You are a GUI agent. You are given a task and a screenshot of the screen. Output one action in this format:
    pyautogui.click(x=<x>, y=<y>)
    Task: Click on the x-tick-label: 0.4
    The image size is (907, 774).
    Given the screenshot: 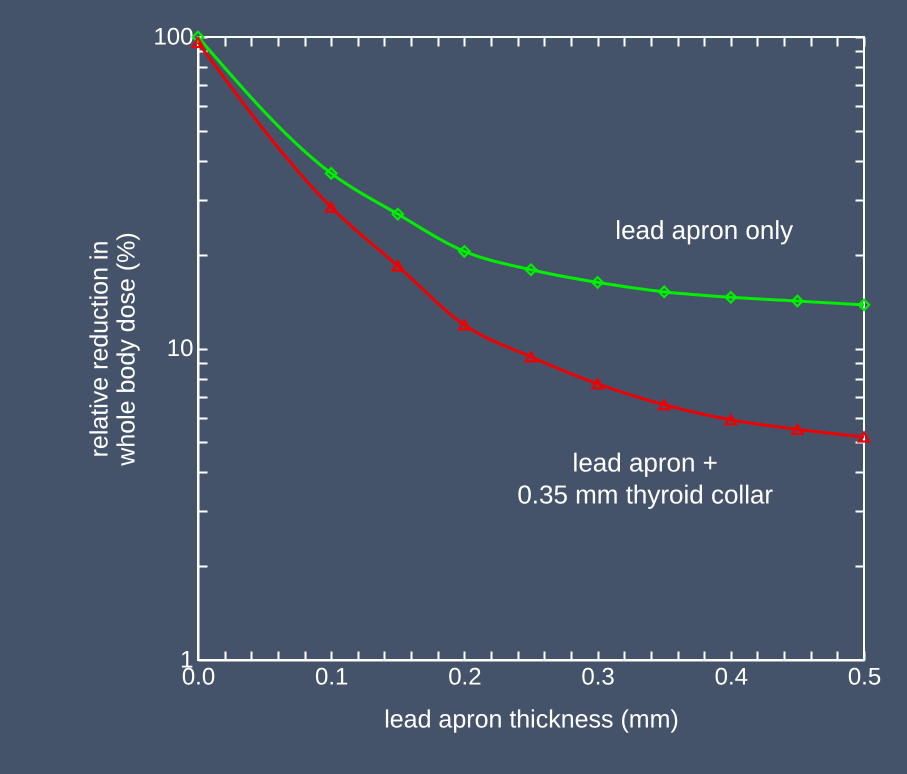 What is the action you would take?
    pyautogui.click(x=731, y=677)
    